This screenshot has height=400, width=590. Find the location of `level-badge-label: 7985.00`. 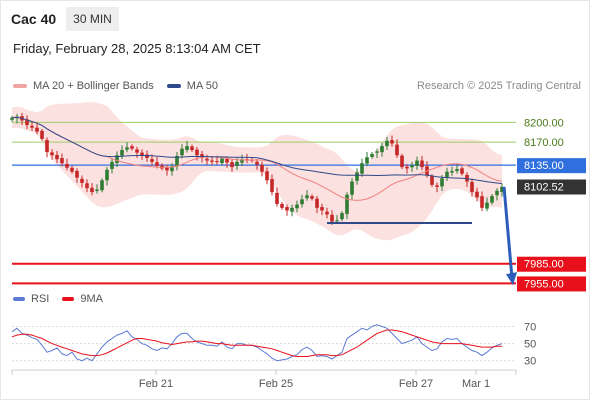

level-badge-label: 7985.00 is located at coordinates (544, 265).